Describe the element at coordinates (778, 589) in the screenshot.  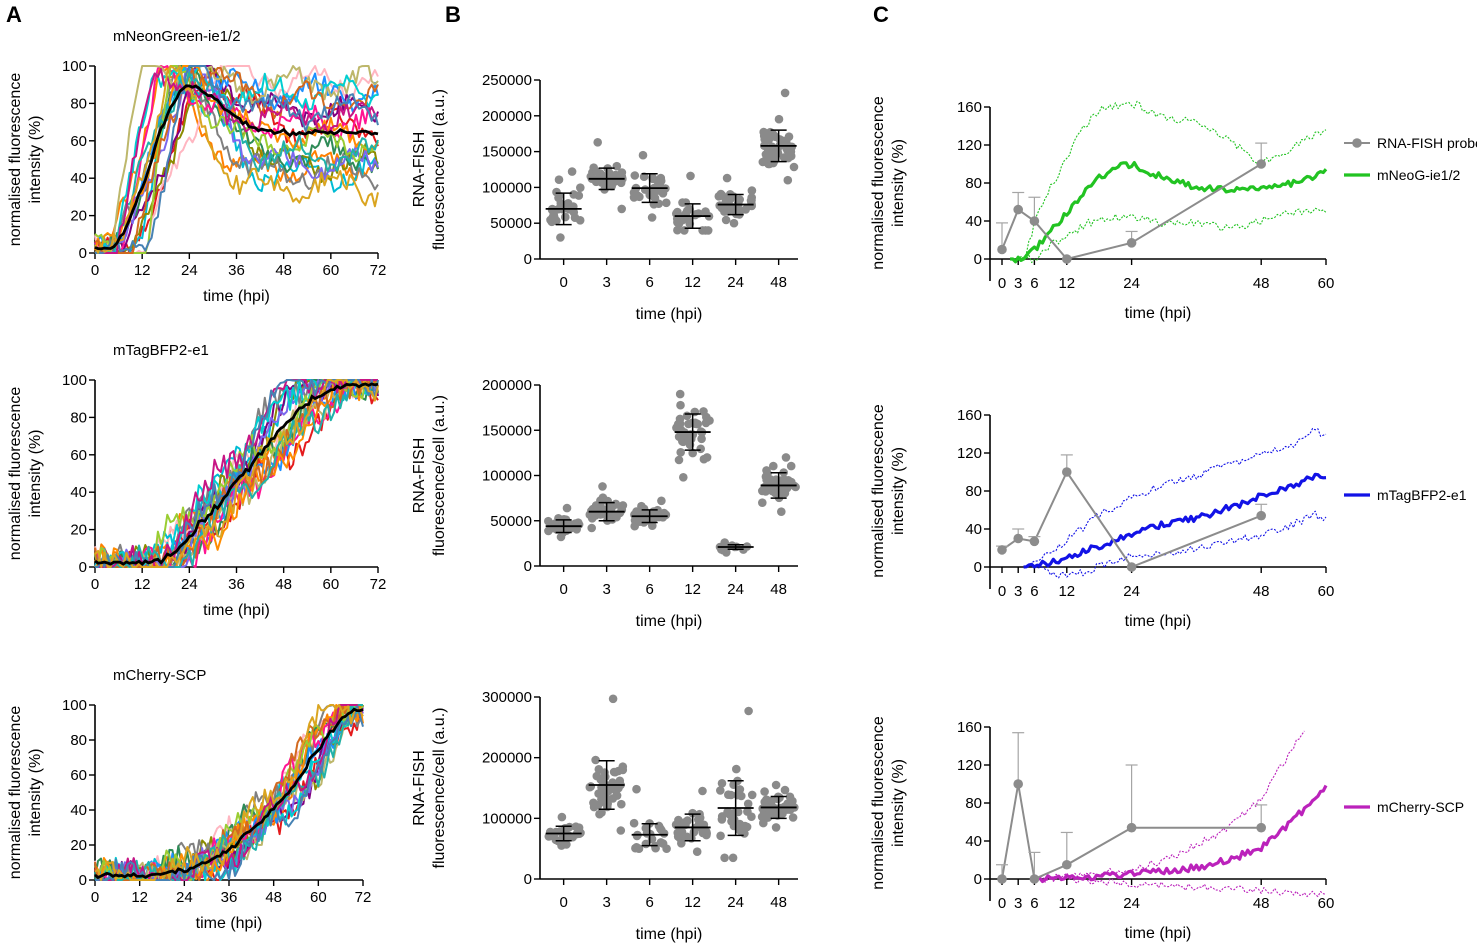
I see `chart-b2-xtick-label: 48` at that location.